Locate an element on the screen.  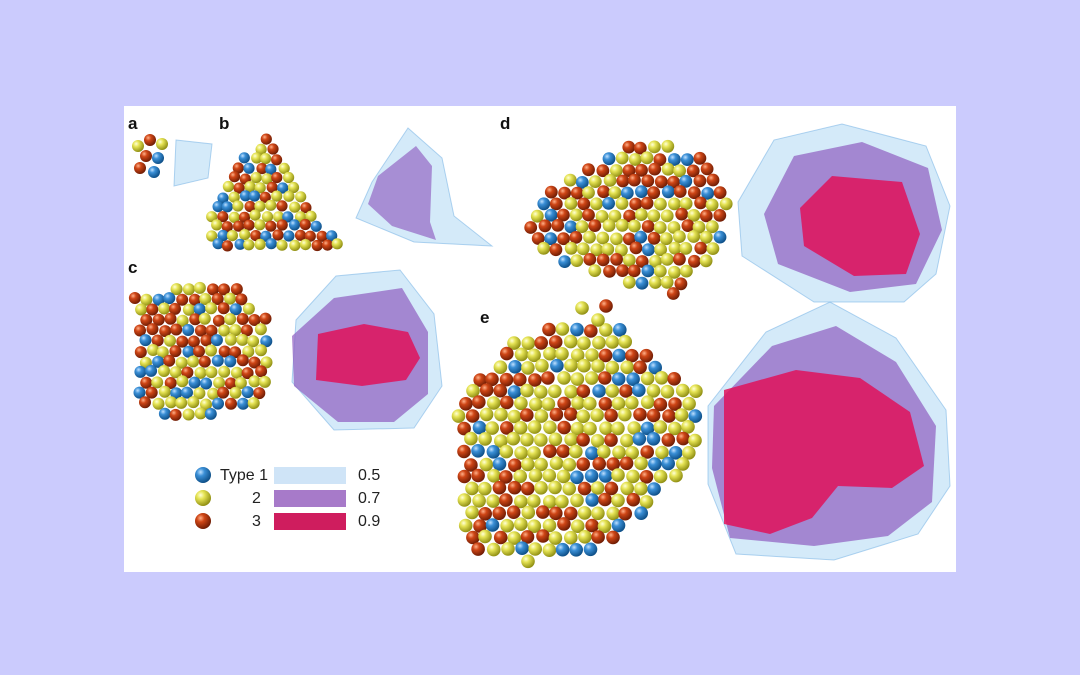
legend-atom-type1 is located at coordinates (203, 475).